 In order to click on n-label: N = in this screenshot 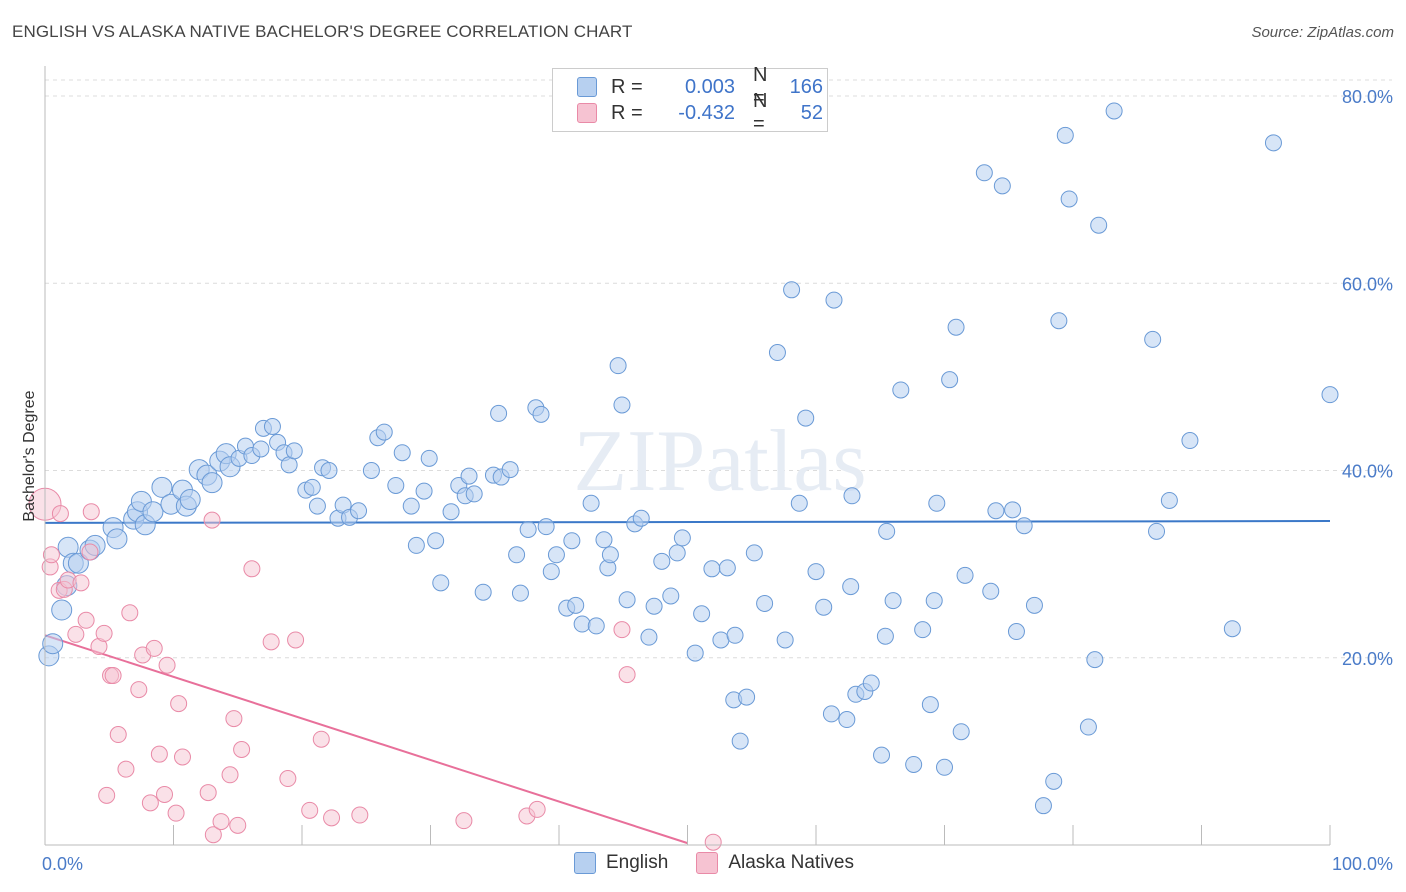, I will do `click(760, 112)`.